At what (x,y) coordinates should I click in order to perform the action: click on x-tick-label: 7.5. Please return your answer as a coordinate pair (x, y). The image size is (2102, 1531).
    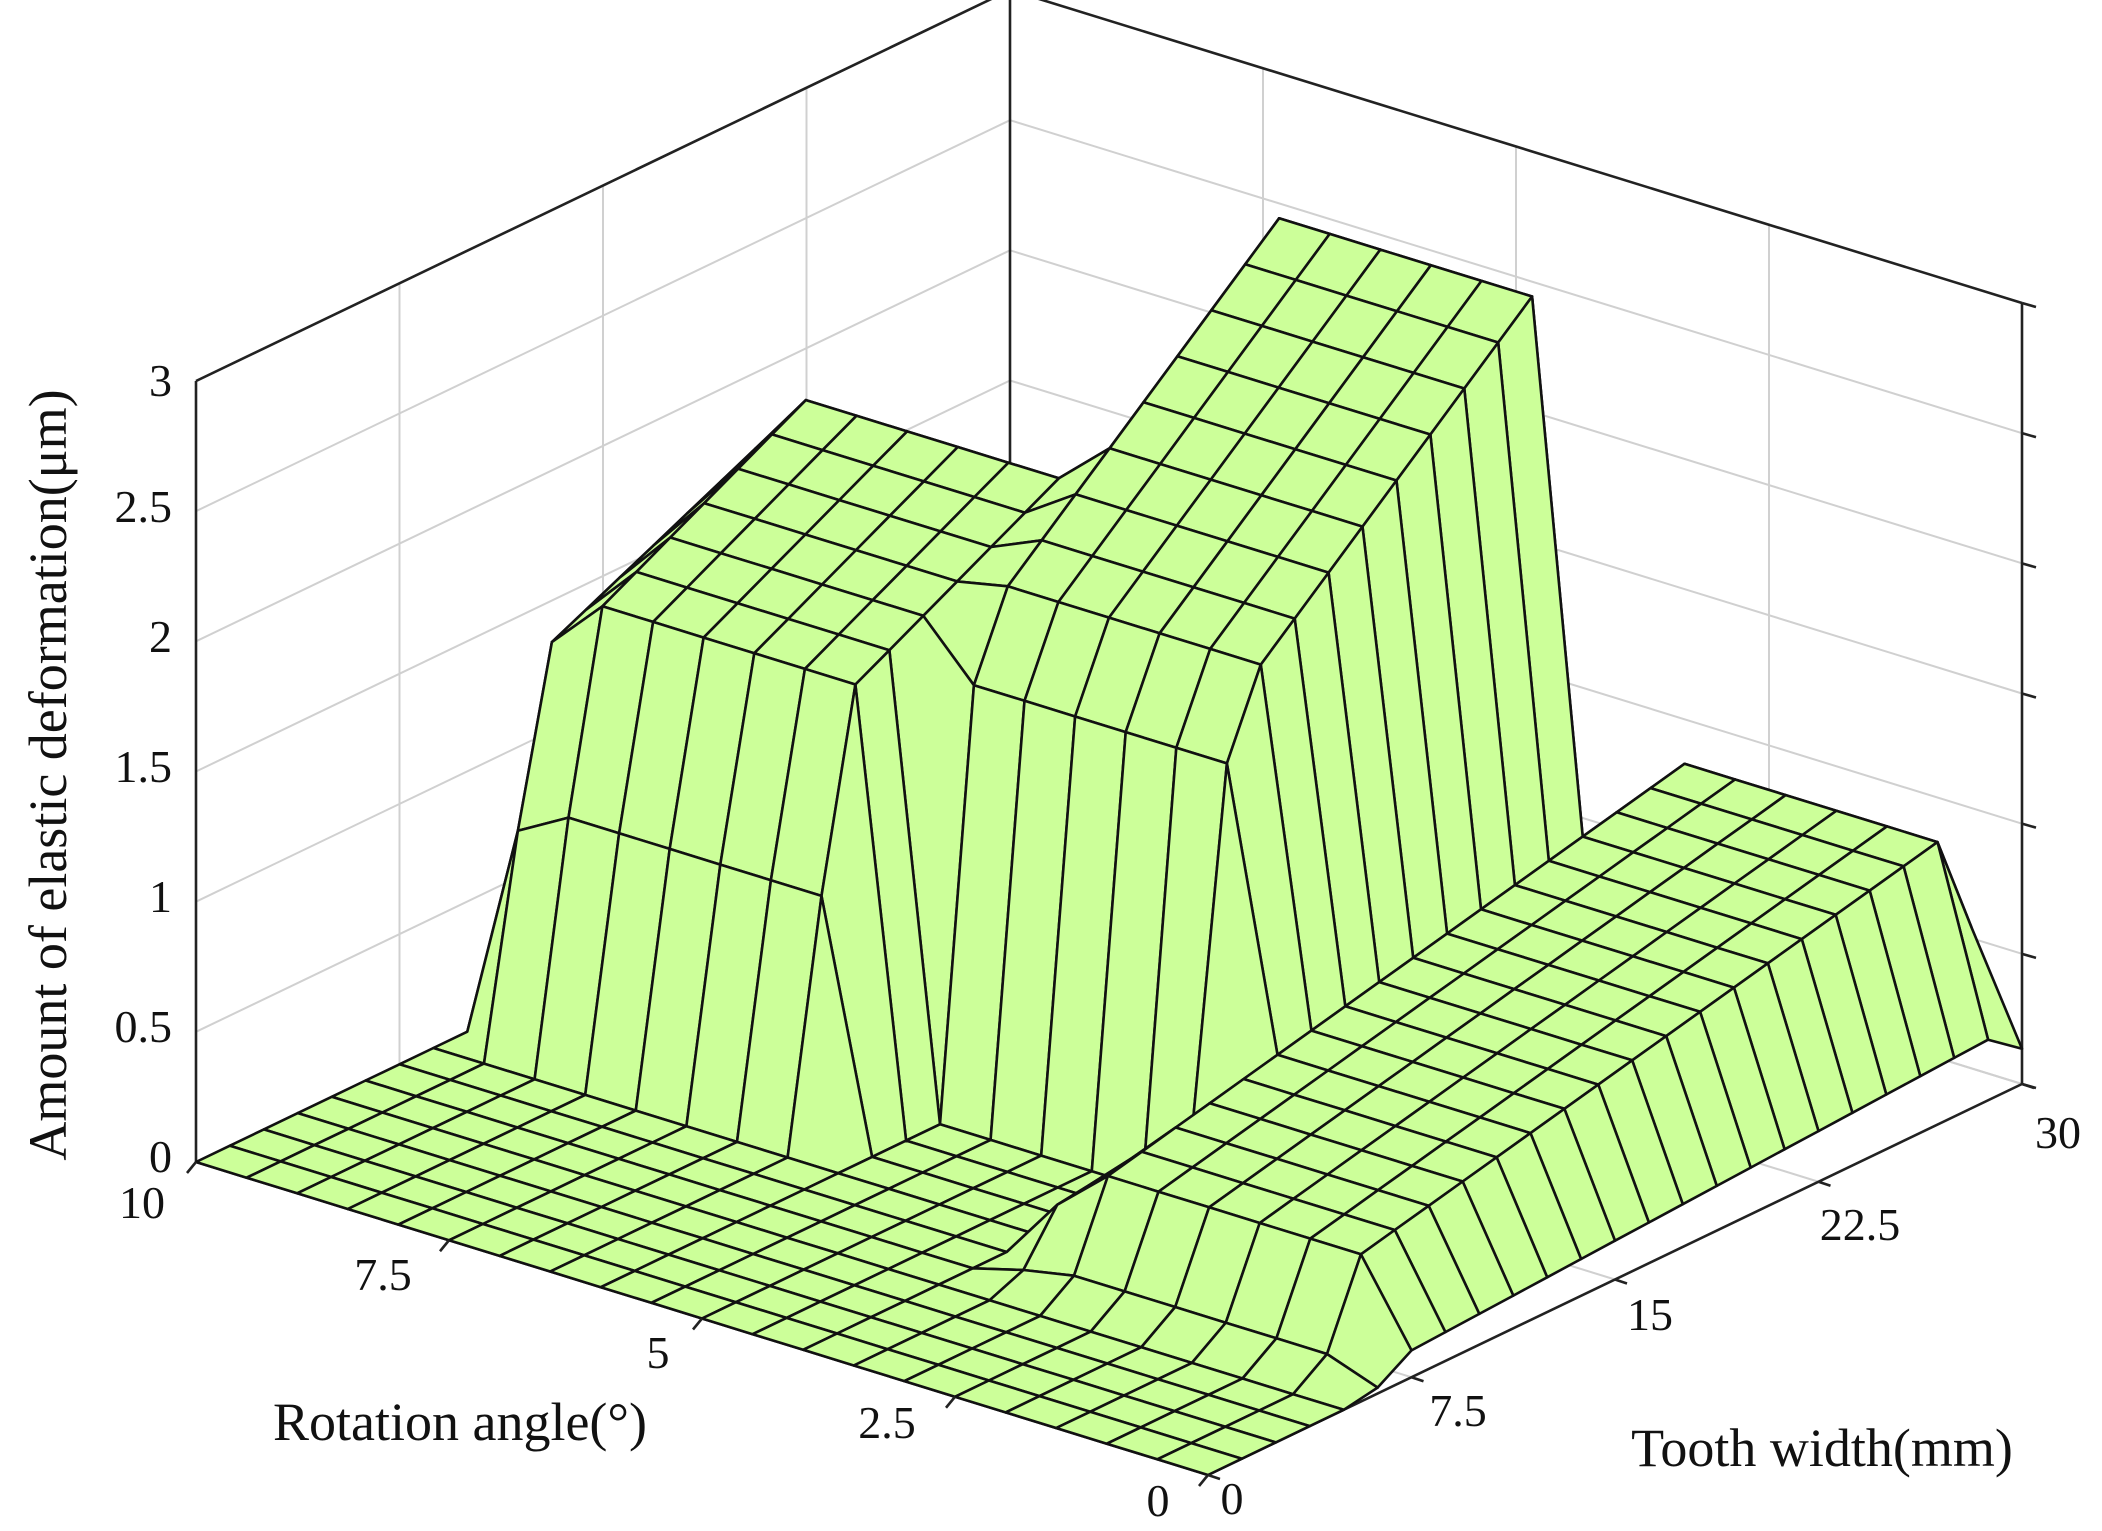
    Looking at the image, I should click on (383, 1274).